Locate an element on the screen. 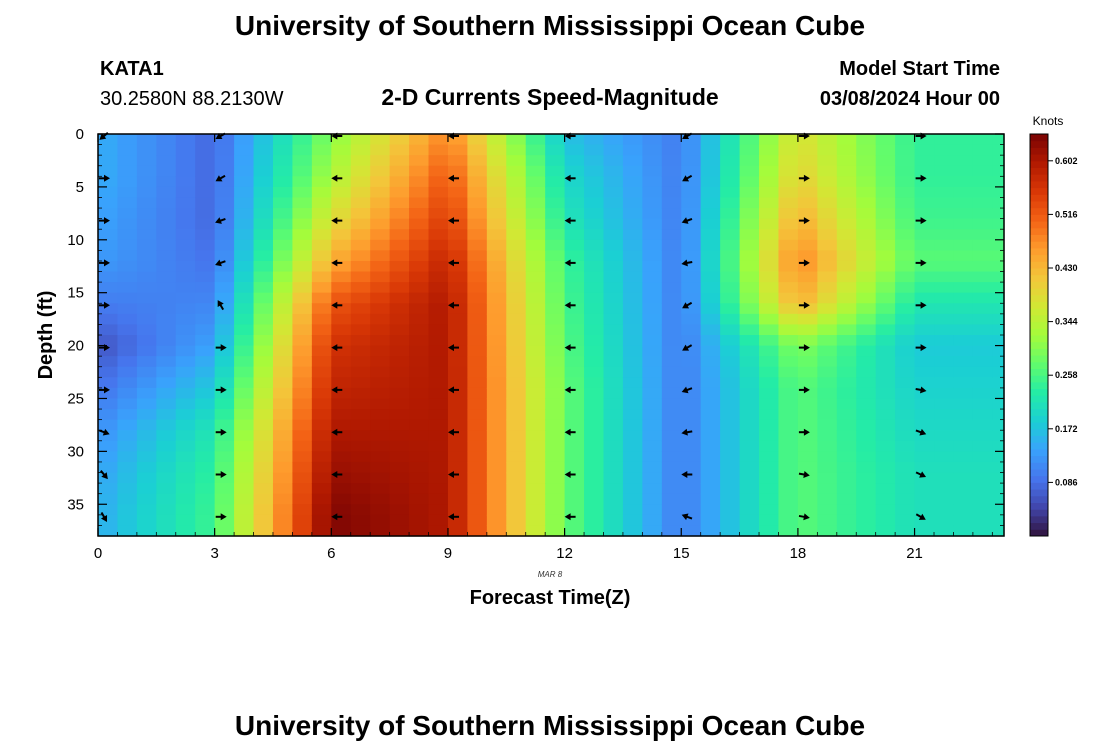 The image size is (1100, 755). y-axis-label: Depth (ft) is located at coordinates (46, 335).